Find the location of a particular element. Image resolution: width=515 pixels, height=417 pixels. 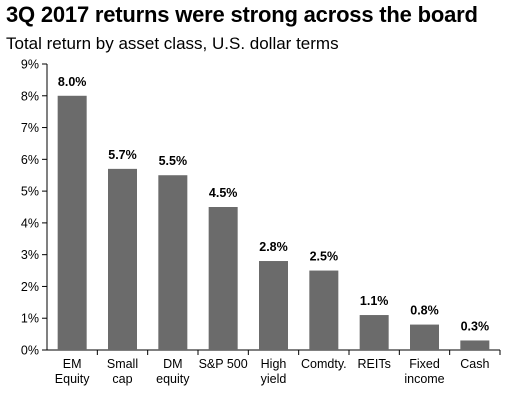

data-label: 1.1% is located at coordinates (374, 301).